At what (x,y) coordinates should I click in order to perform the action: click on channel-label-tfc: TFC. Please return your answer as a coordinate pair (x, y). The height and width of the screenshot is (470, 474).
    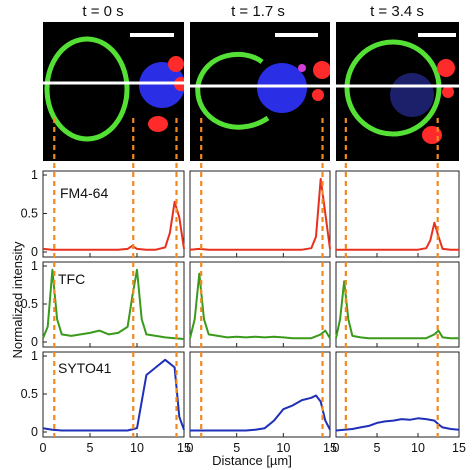
    Looking at the image, I should click on (71, 279).